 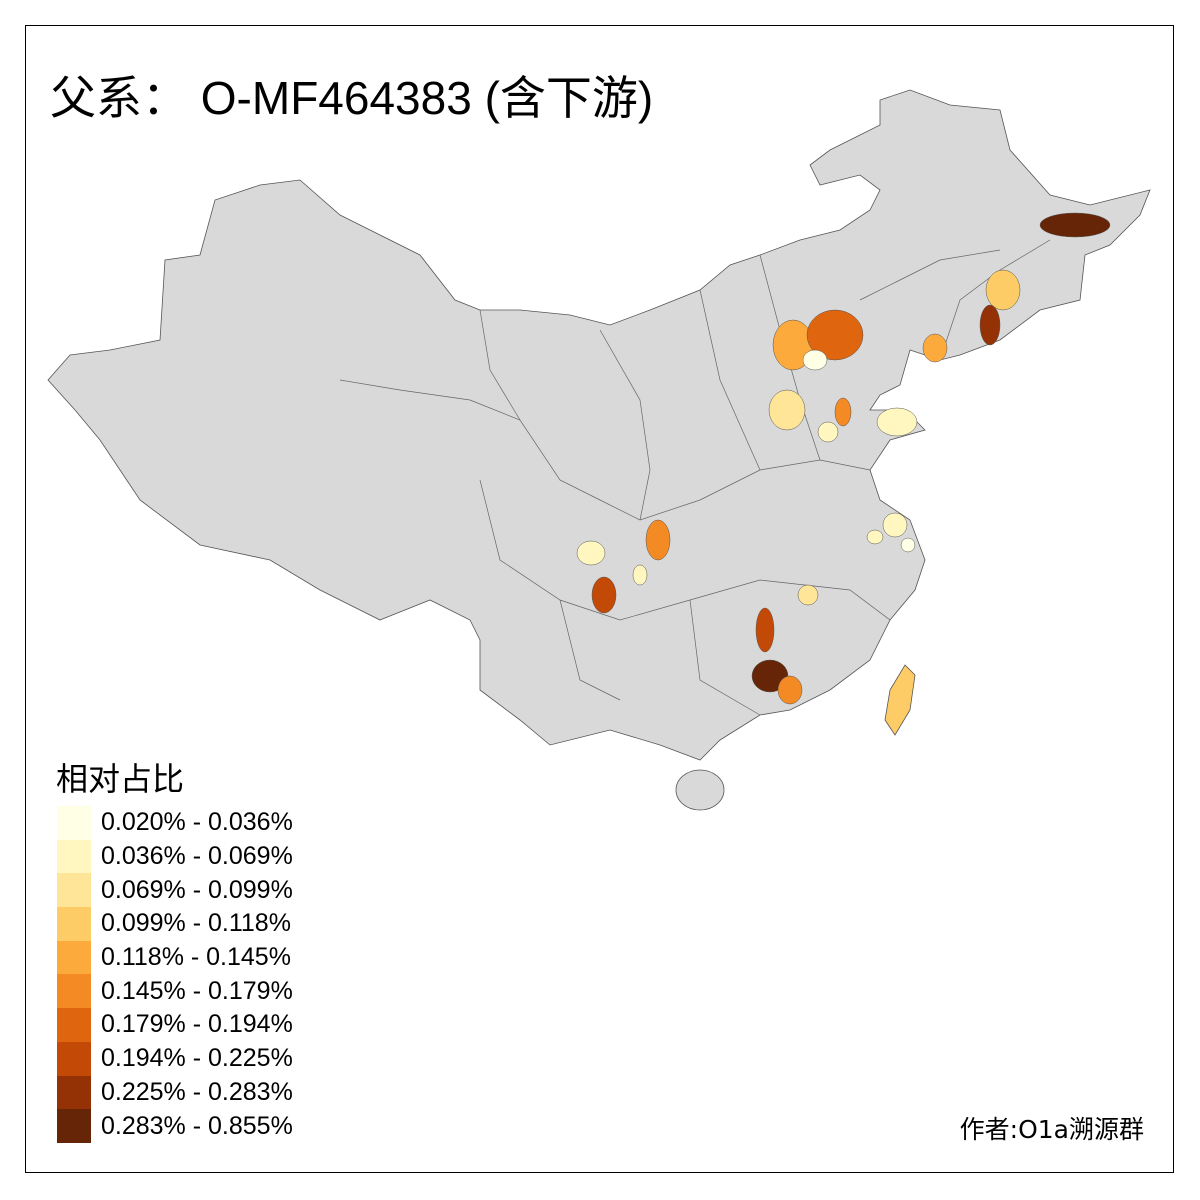 I want to click on legend-item: 0.069% - 0.099%, so click(x=175, y=890).